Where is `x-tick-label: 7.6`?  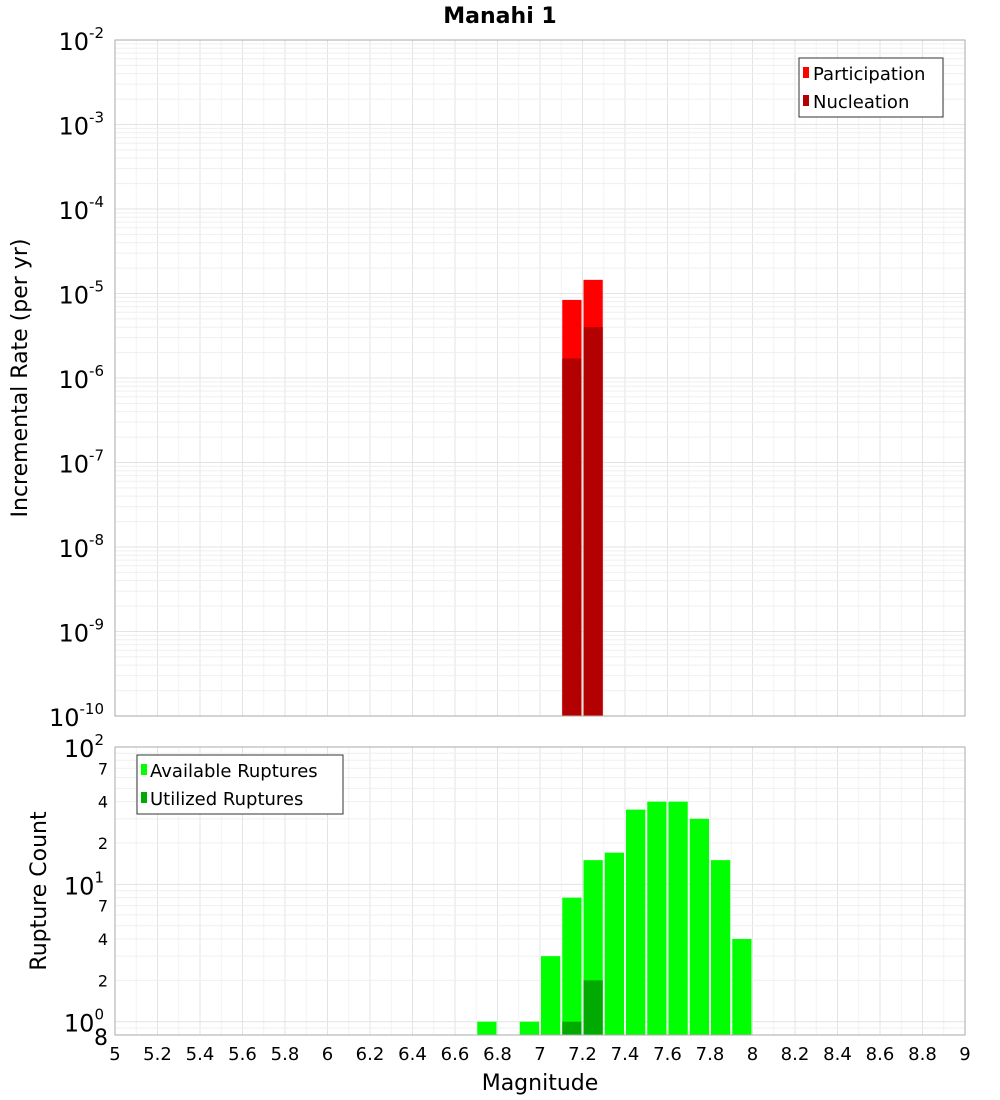
x-tick-label: 7.6 is located at coordinates (667, 1054).